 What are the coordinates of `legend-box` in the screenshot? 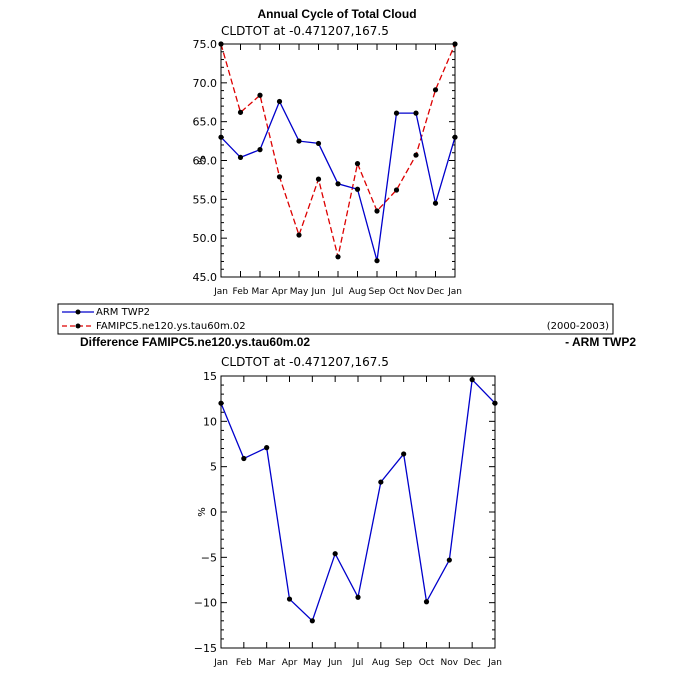 It's located at (335, 319).